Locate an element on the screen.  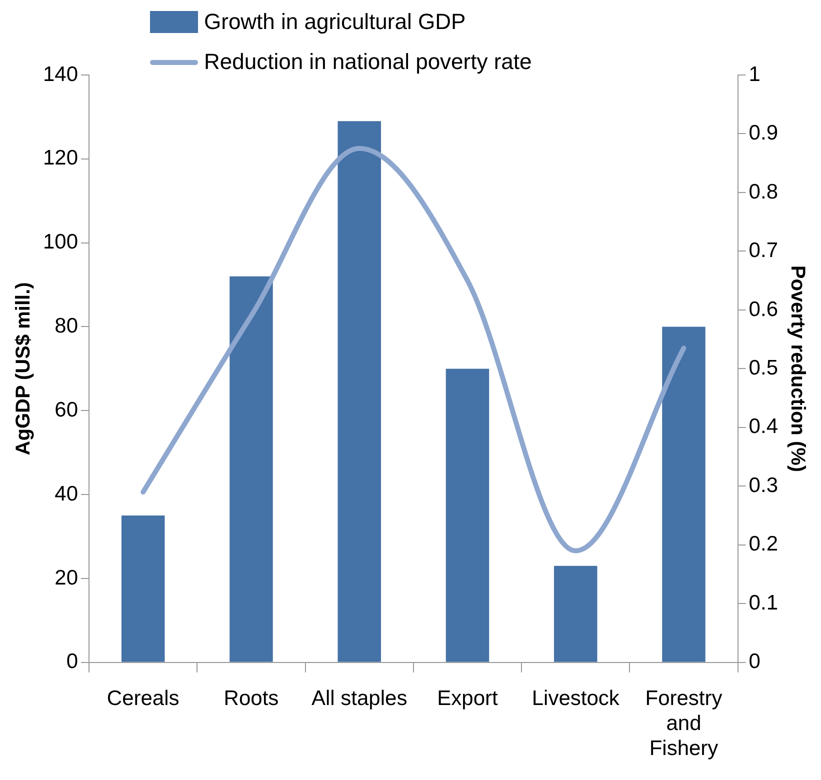
y-tick-label: 20 is located at coordinates (66, 578).